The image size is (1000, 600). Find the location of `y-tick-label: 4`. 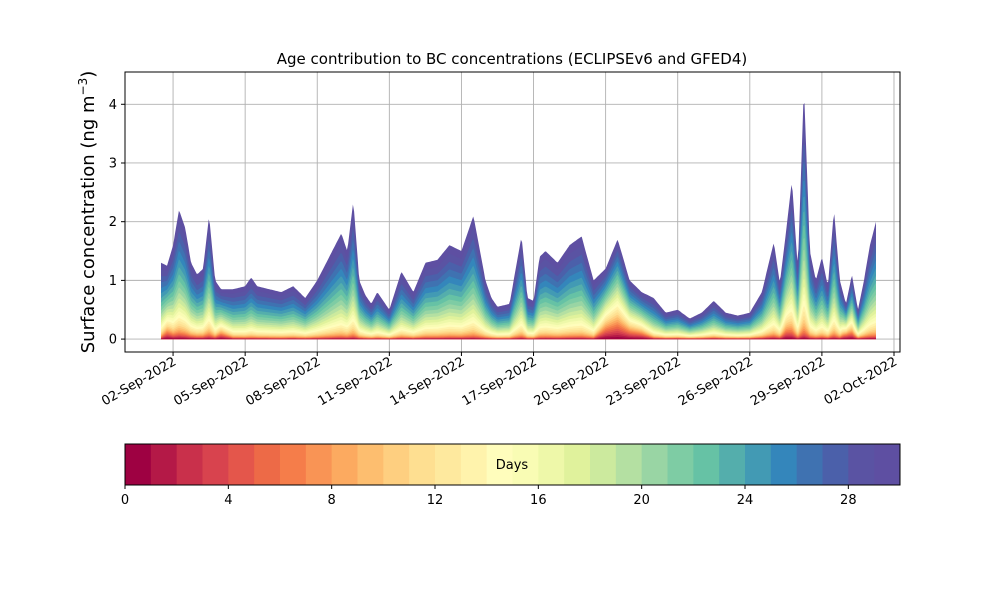

y-tick-label: 4 is located at coordinates (113, 105).